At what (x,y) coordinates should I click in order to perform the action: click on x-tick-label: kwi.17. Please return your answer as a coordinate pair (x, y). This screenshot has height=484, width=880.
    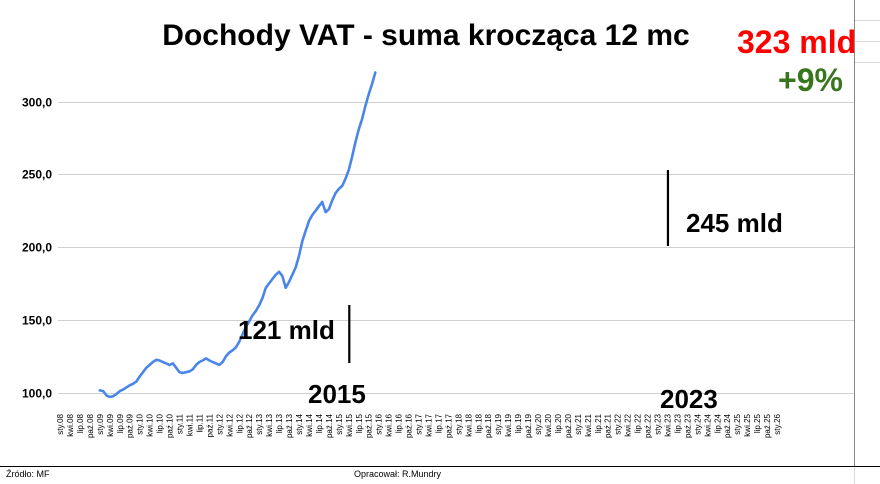
    Looking at the image, I should click on (429, 424).